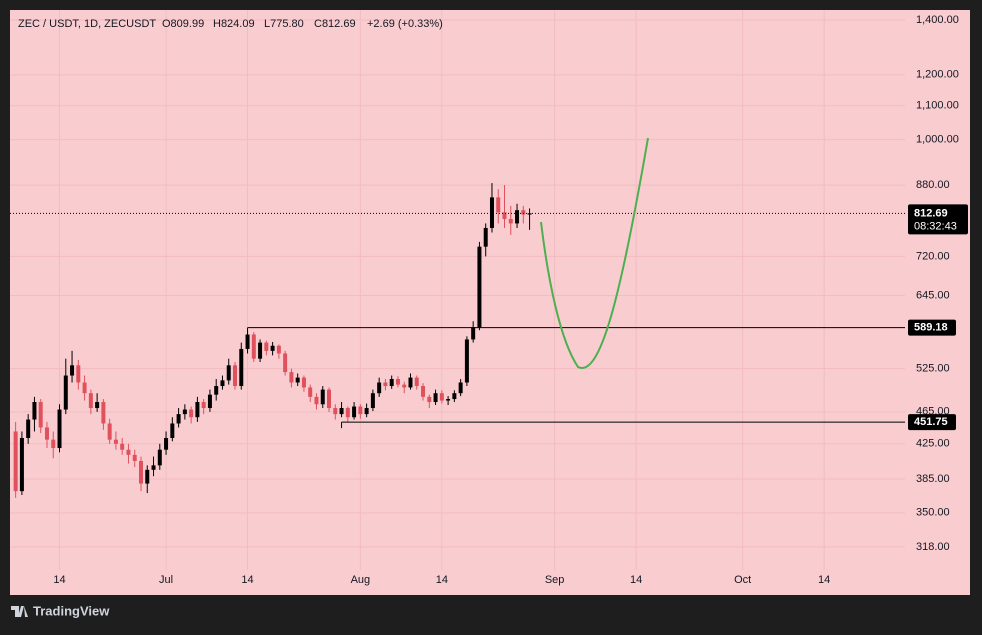  I want to click on ohlc-low: L775.80, so click(284, 24).